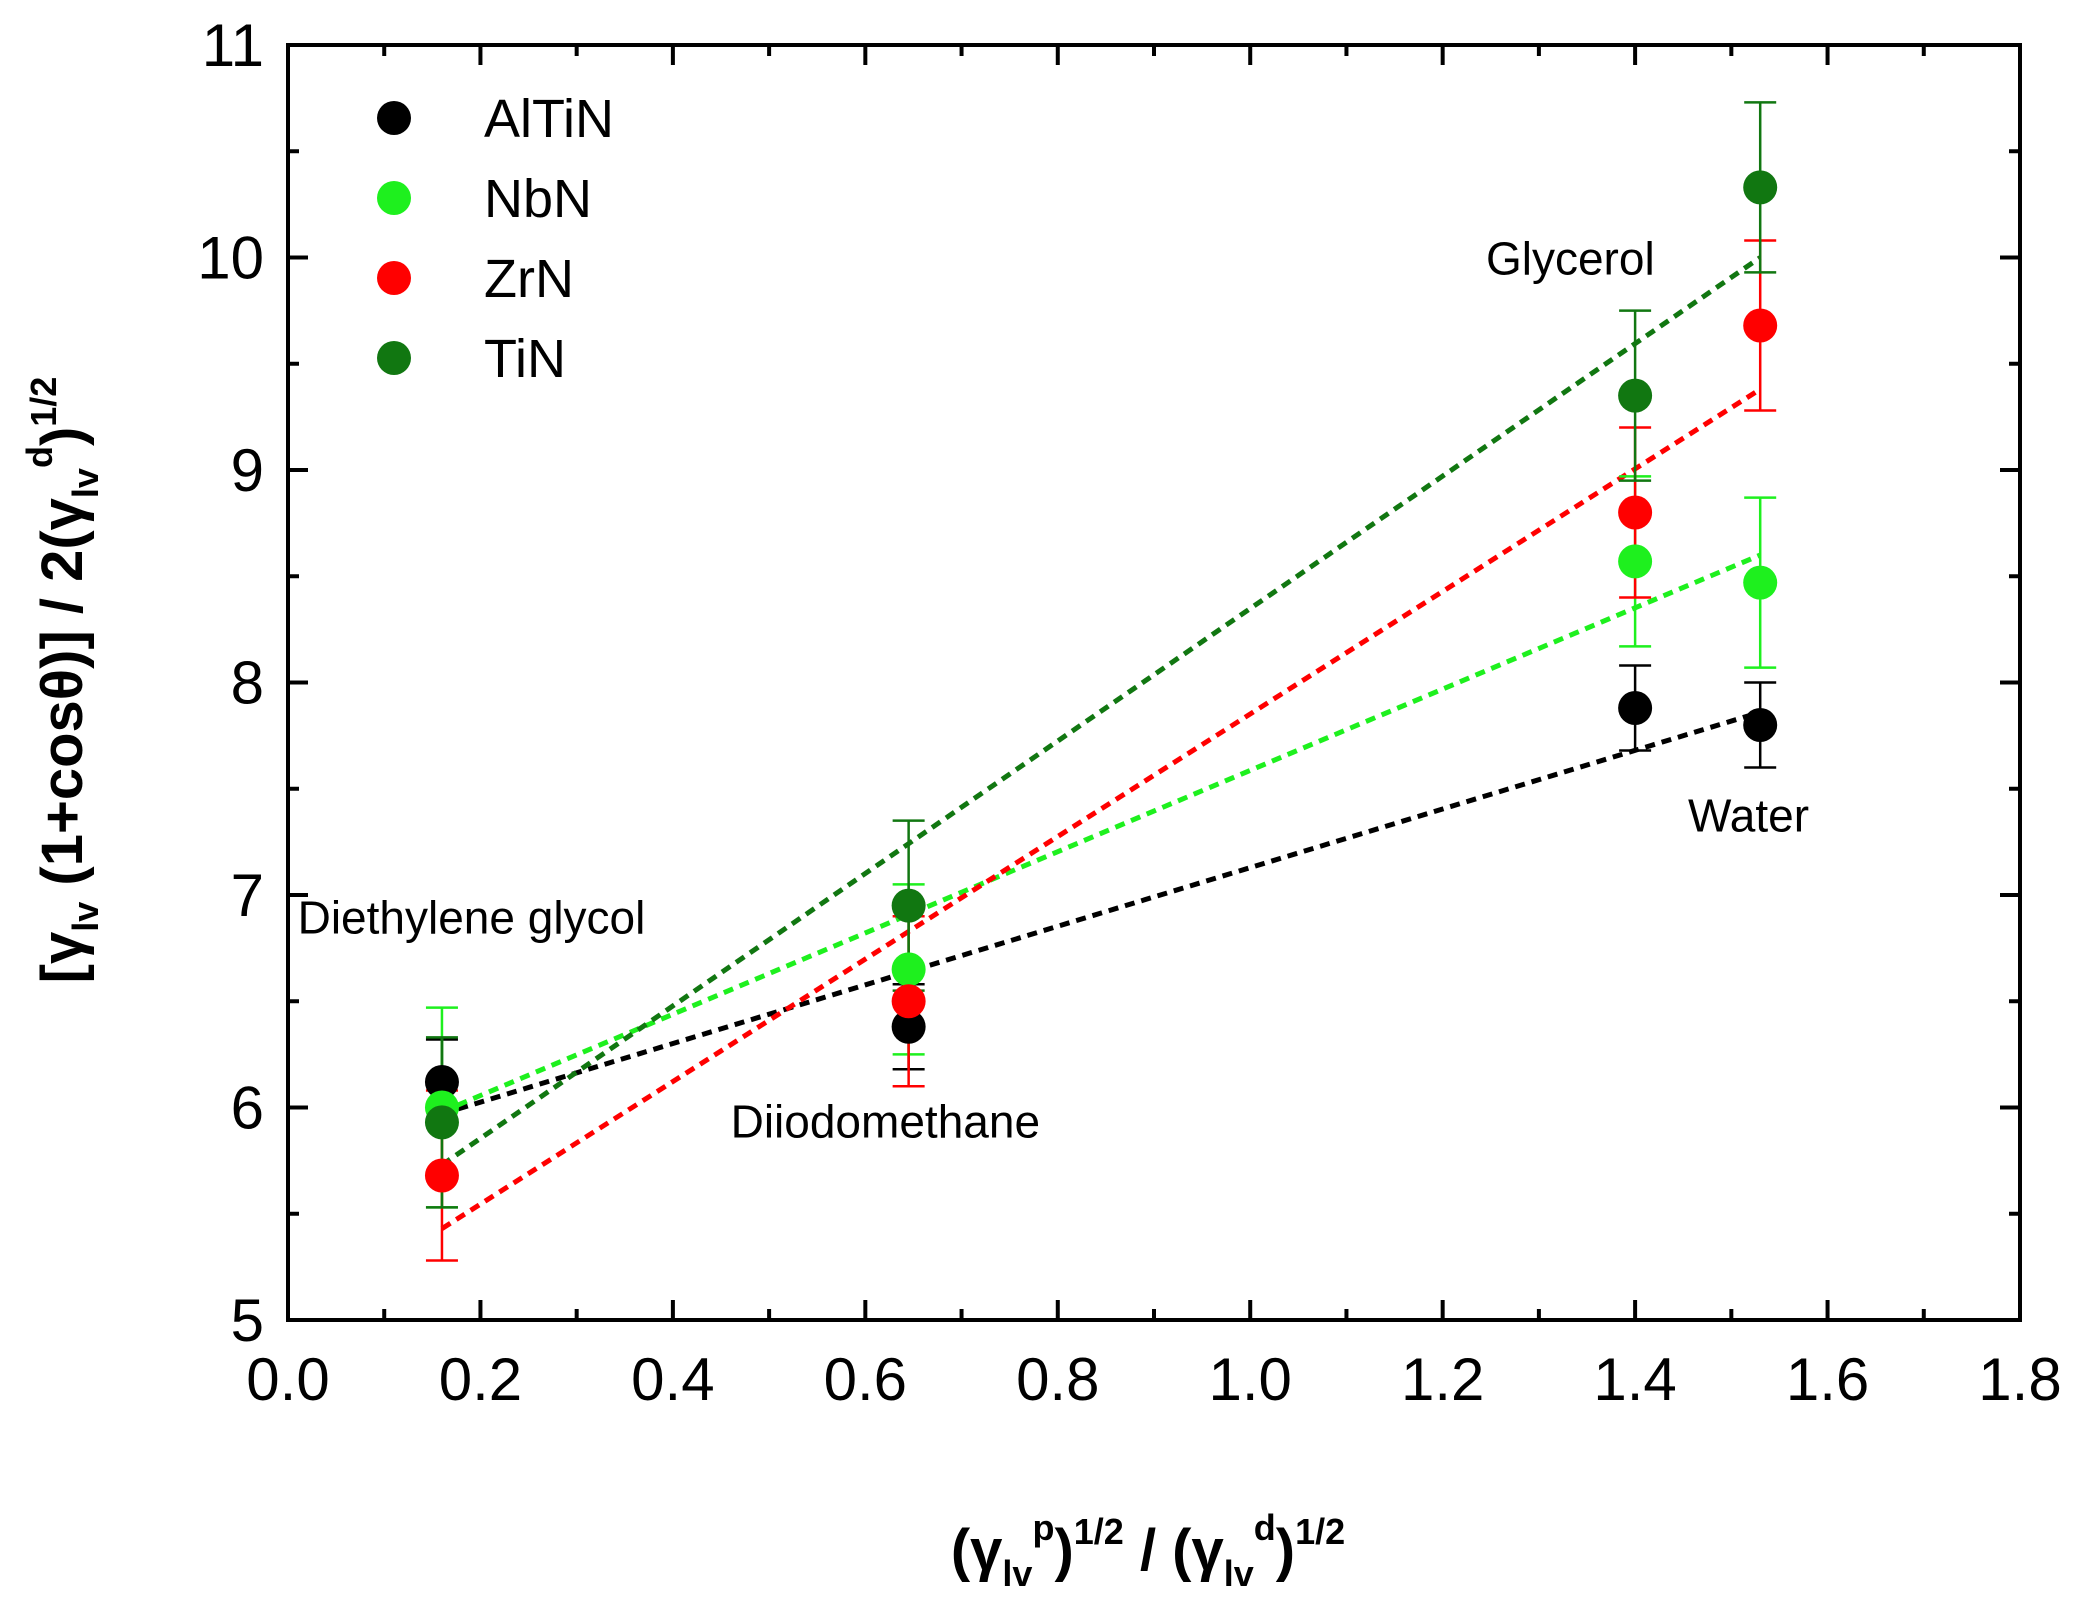 The image size is (2075, 1602). I want to click on y-tick-label: 6, so click(247, 1108).